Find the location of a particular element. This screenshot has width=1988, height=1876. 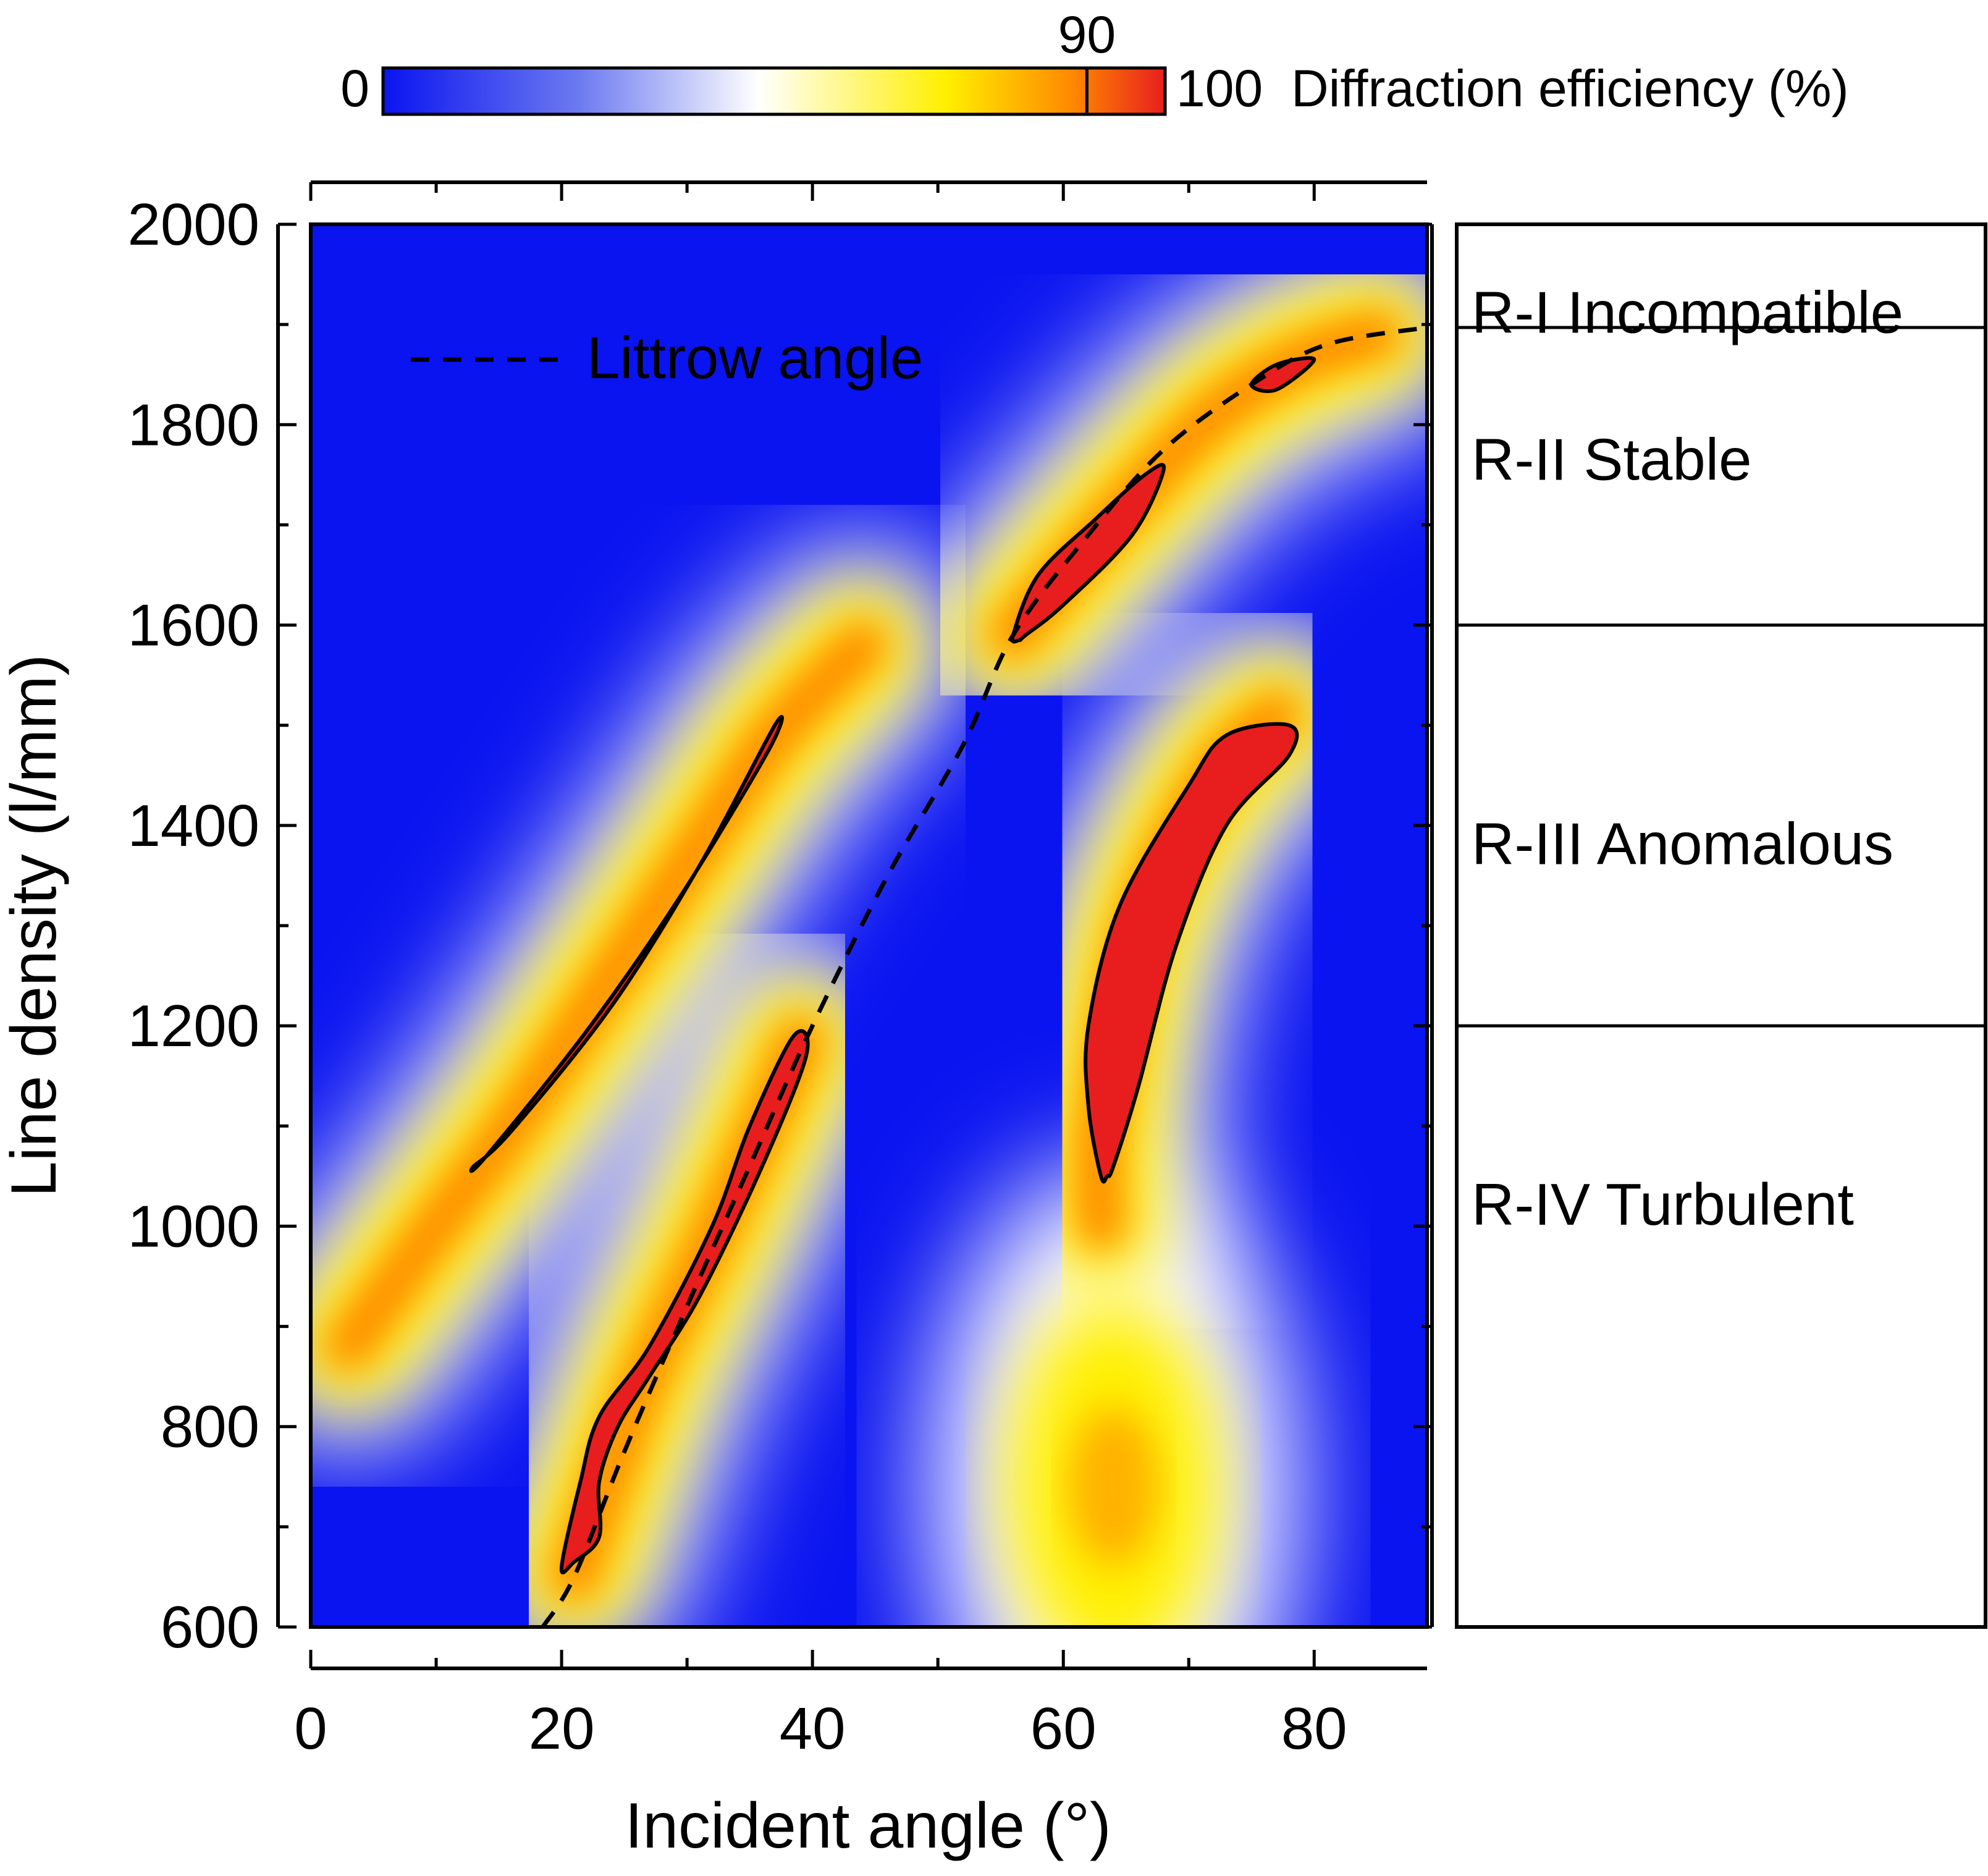

legend: Littrow angle is located at coordinates (667, 358).